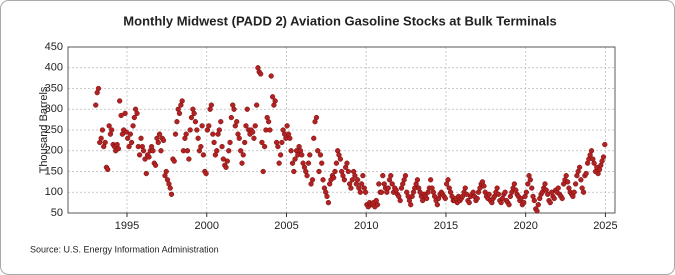 This screenshot has height=275, width=675. Describe the element at coordinates (366, 226) in the screenshot. I see `x-tick-label: 2010` at that location.